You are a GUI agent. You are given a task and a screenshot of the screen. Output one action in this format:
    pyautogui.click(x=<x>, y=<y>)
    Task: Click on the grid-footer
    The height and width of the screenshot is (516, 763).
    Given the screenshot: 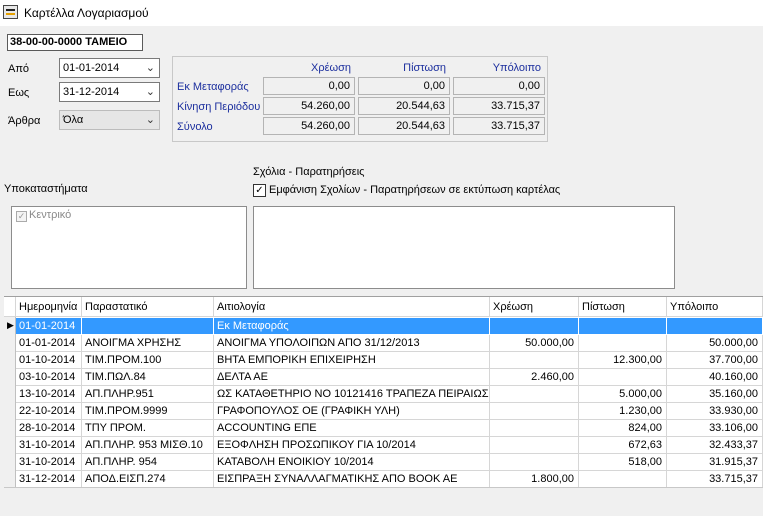 What is the action you would take?
    pyautogui.click(x=383, y=501)
    